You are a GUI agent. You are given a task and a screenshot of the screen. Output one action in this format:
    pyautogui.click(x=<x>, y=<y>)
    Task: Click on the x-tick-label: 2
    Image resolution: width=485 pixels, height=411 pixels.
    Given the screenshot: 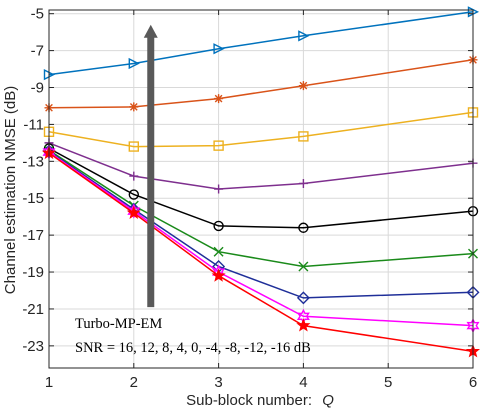 What is the action you would take?
    pyautogui.click(x=134, y=382)
    